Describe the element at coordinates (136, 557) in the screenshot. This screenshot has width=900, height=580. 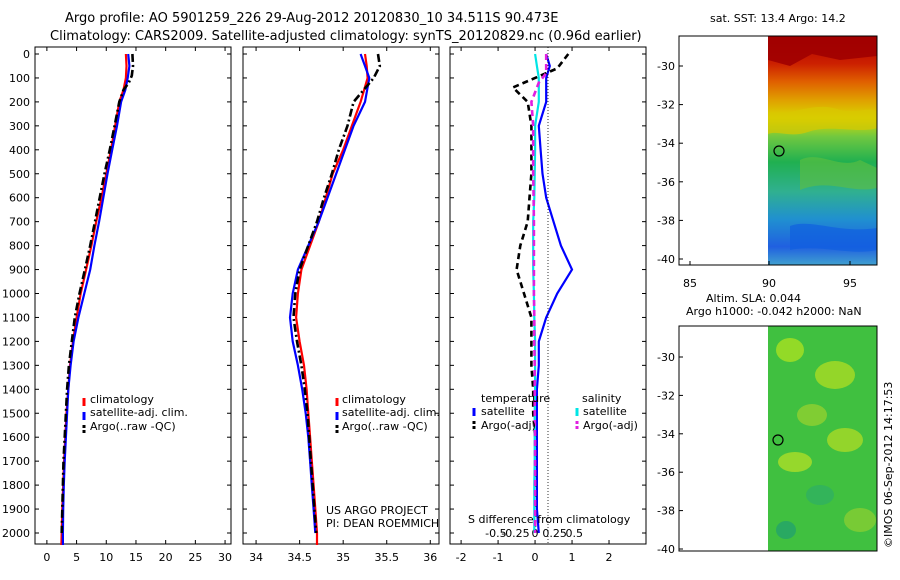
I see `temperature-x-tick-label: 15` at that location.